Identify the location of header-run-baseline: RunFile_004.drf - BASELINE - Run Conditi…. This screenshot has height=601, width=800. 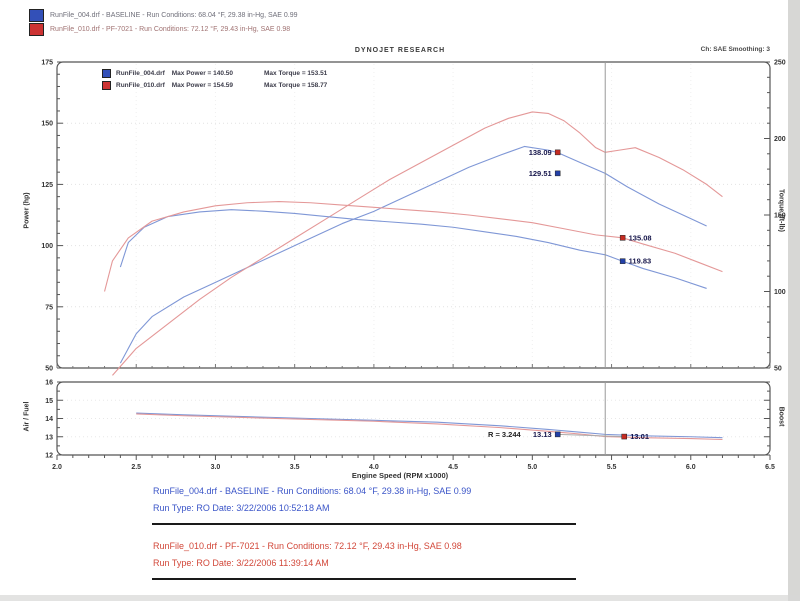
(163, 15).